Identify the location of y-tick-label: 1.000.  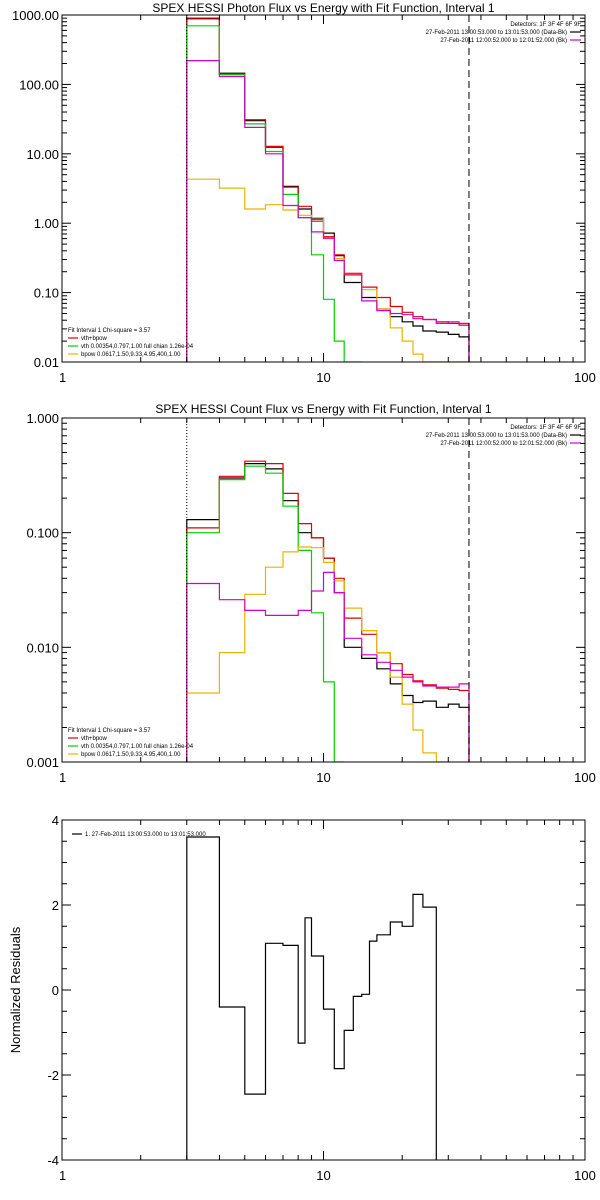
(42, 418).